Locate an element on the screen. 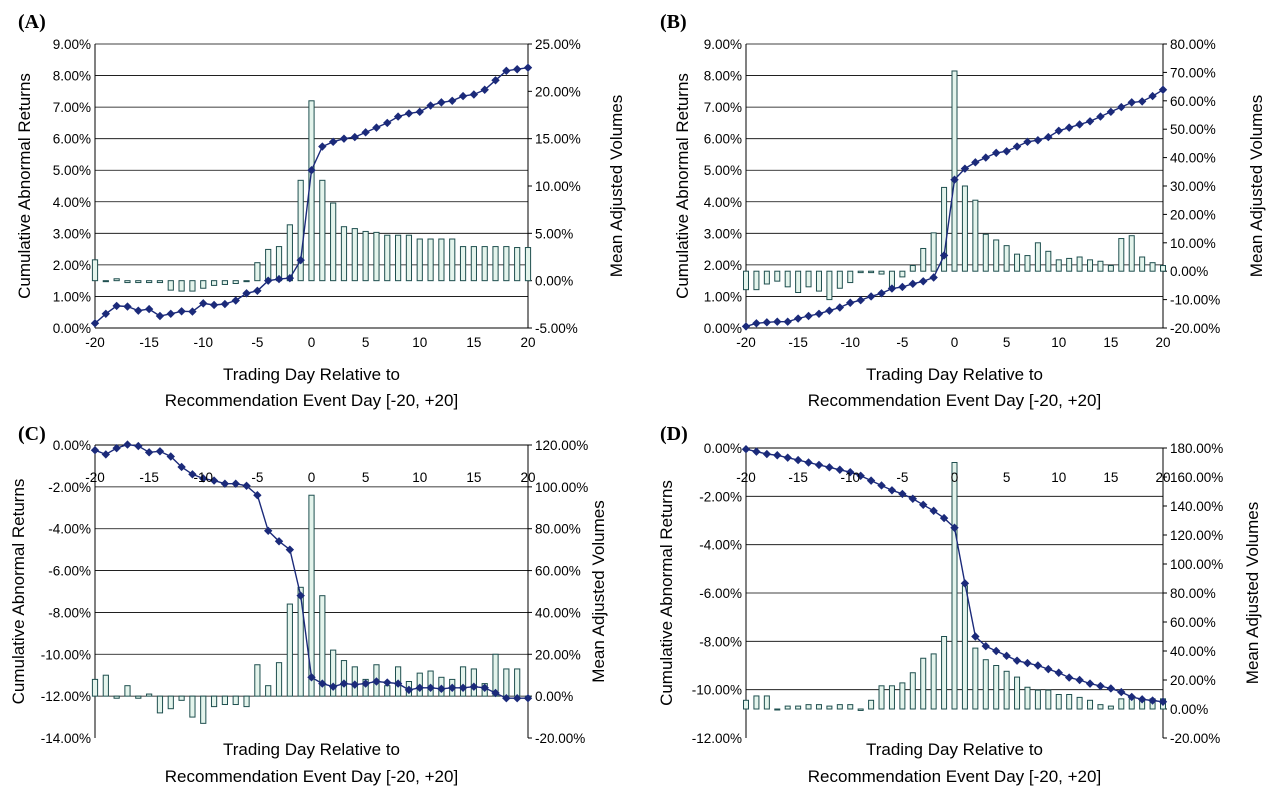 The width and height of the screenshot is (1271, 796). panel-label: (D) is located at coordinates (674, 434).